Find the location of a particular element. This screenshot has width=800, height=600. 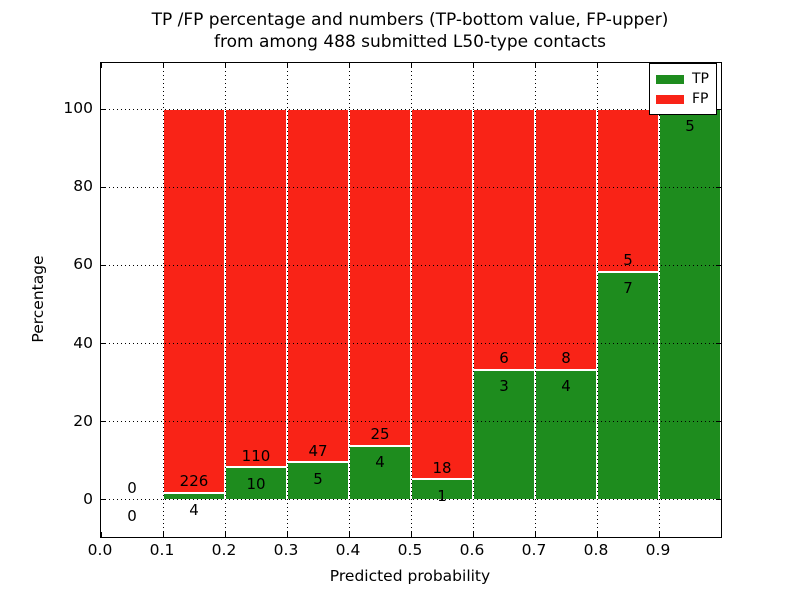

y-tick-label: 100 is located at coordinates (78, 108).